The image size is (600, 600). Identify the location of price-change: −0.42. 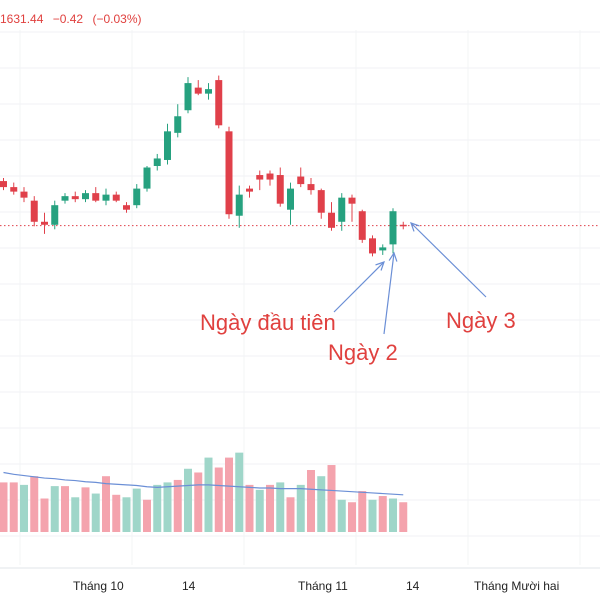
(68, 19).